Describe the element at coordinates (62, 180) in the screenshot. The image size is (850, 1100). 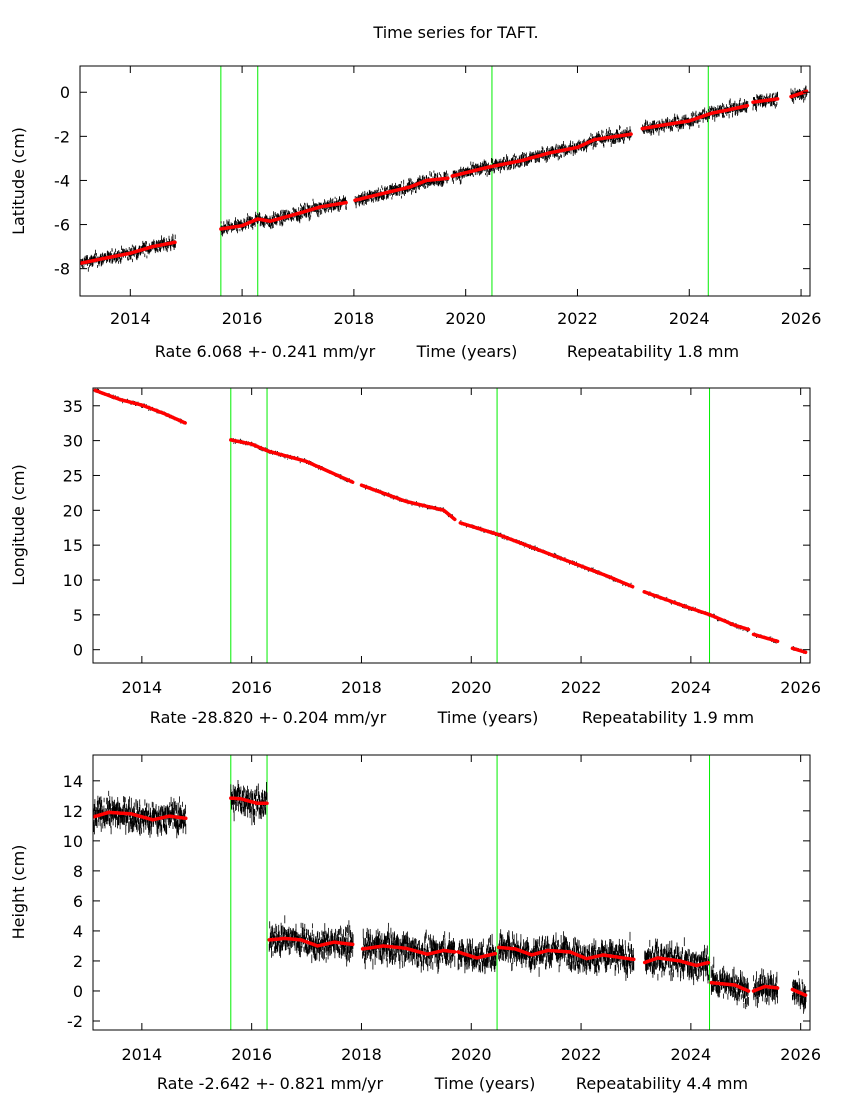
I see `y-tick-label: -4` at that location.